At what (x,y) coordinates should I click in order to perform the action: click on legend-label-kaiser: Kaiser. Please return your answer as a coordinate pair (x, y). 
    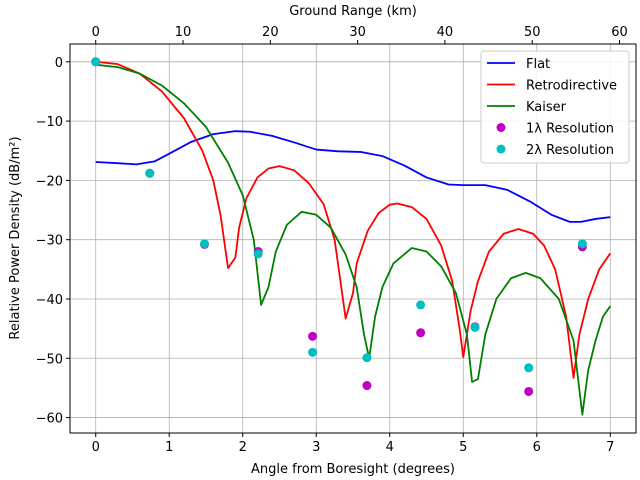
    Looking at the image, I should click on (546, 107).